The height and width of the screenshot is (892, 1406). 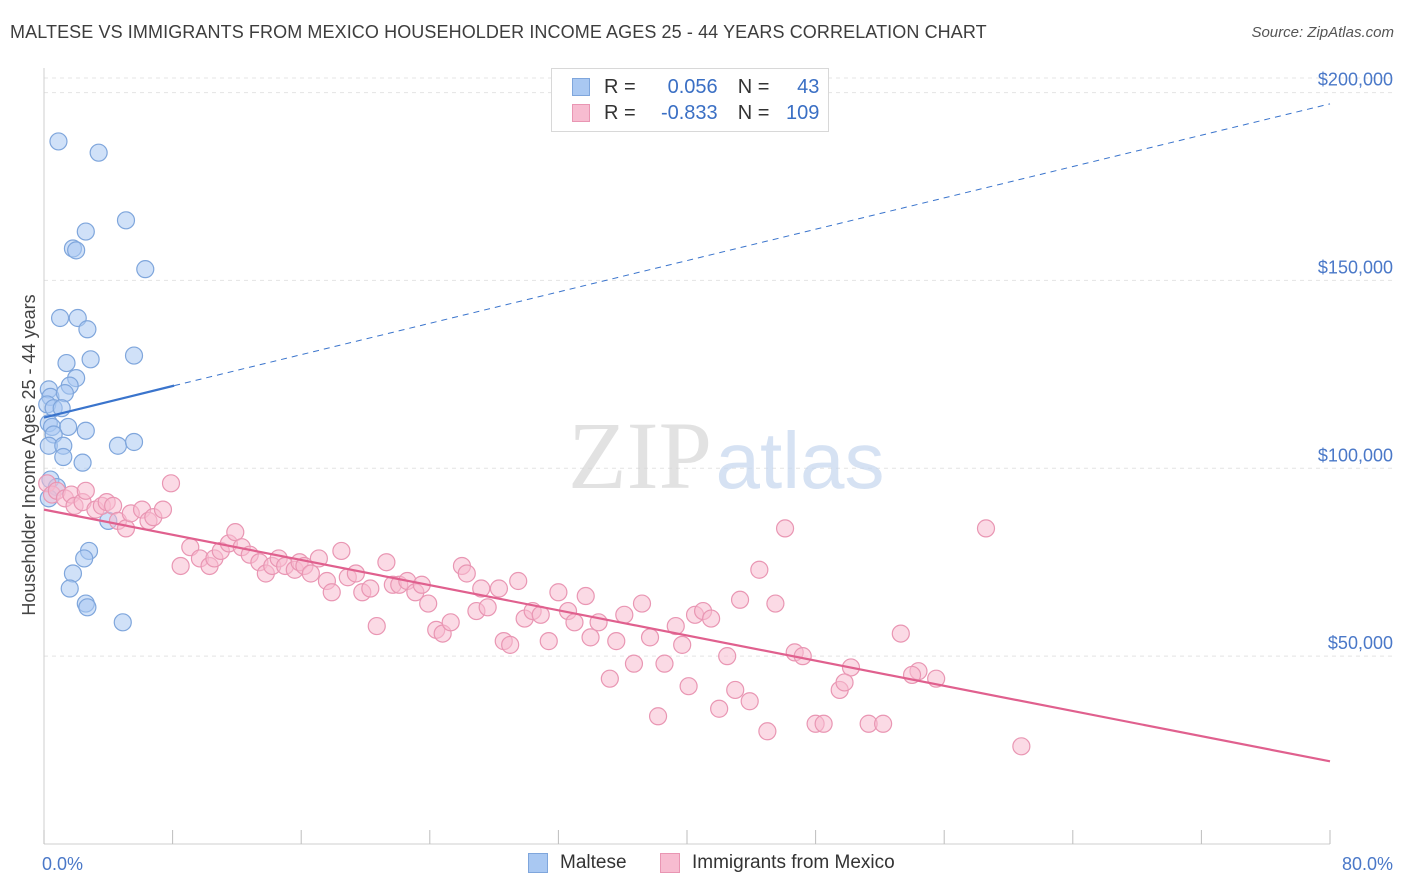 I want to click on legend-r-label: R =, so click(x=620, y=86).